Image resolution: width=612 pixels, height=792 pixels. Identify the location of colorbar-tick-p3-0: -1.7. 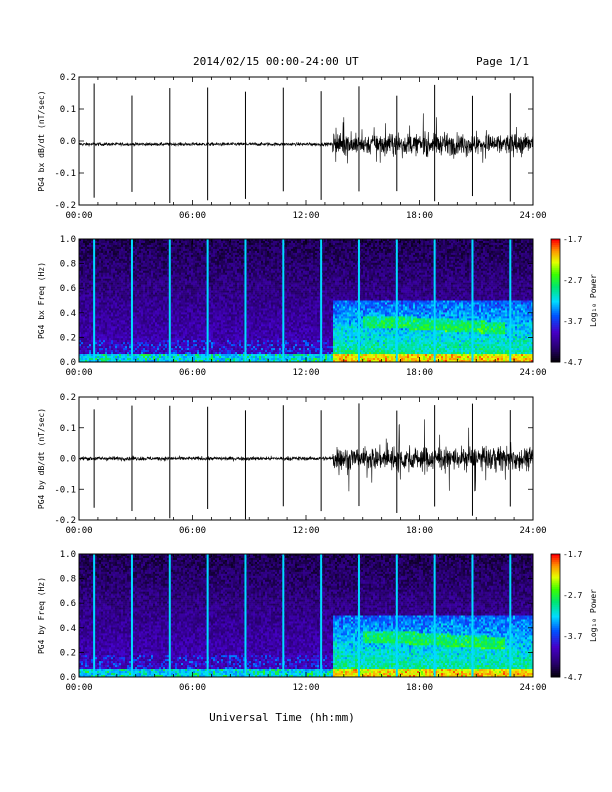
(572, 554).